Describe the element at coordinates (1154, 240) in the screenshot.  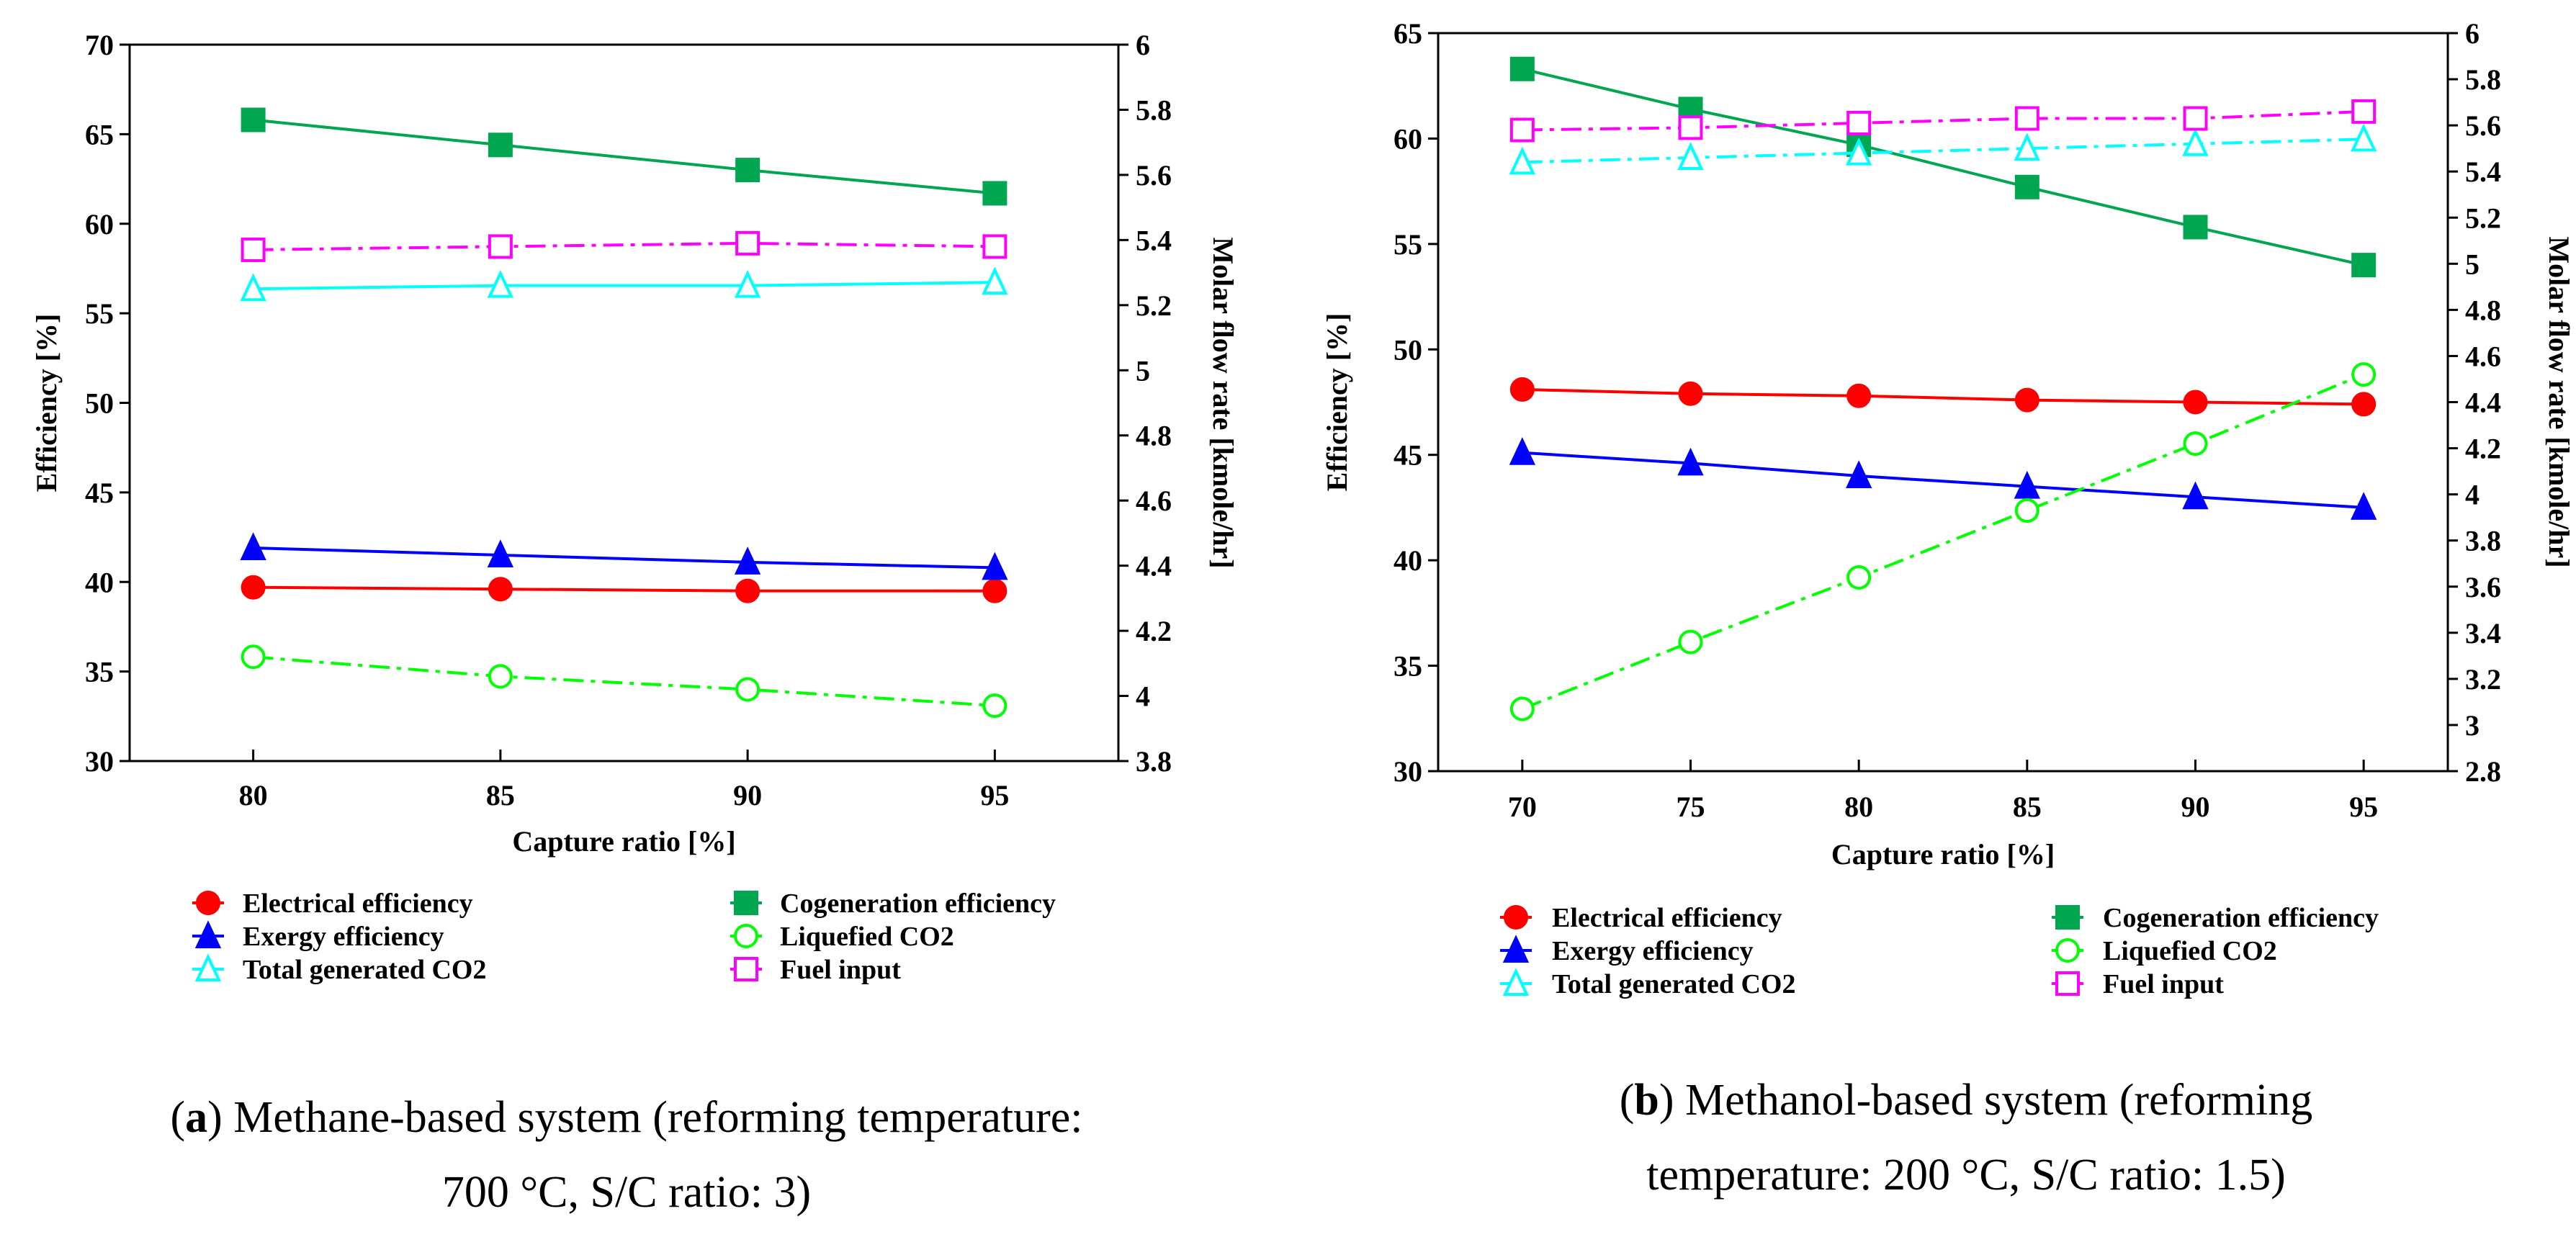
I see `y2-tick-label: 5.4` at that location.